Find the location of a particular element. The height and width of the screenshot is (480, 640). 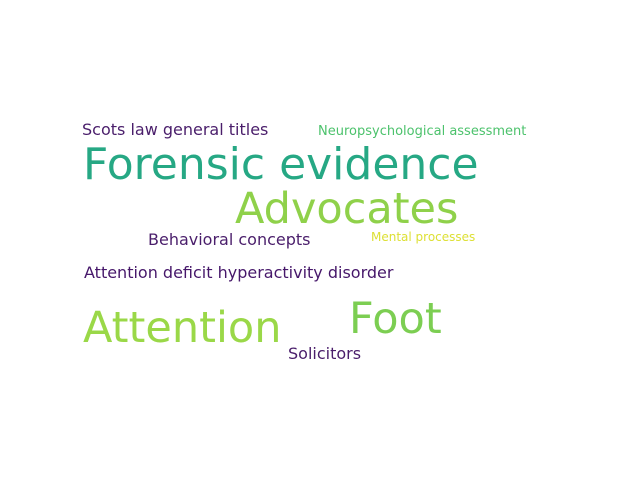

cloud-word: Advocates is located at coordinates (347, 209).